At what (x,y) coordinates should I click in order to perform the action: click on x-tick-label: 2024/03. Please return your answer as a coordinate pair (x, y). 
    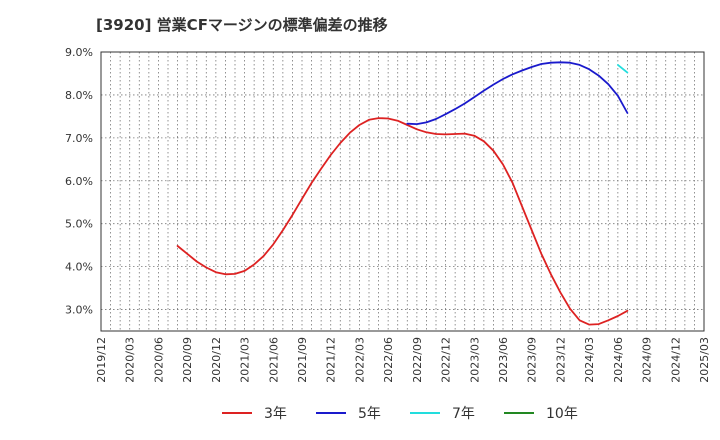
    Looking at the image, I should click on (589, 360).